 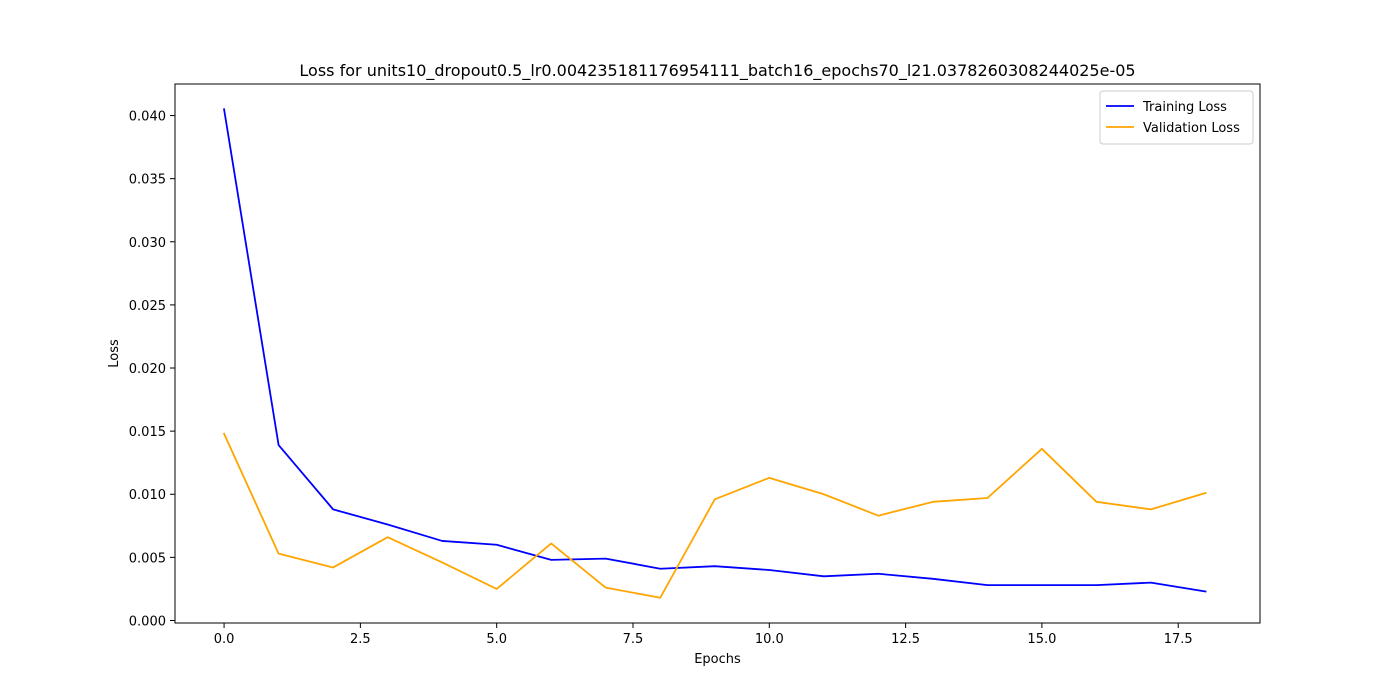 What do you see at coordinates (1184, 107) in the screenshot?
I see `legend-label: Training Loss` at bounding box center [1184, 107].